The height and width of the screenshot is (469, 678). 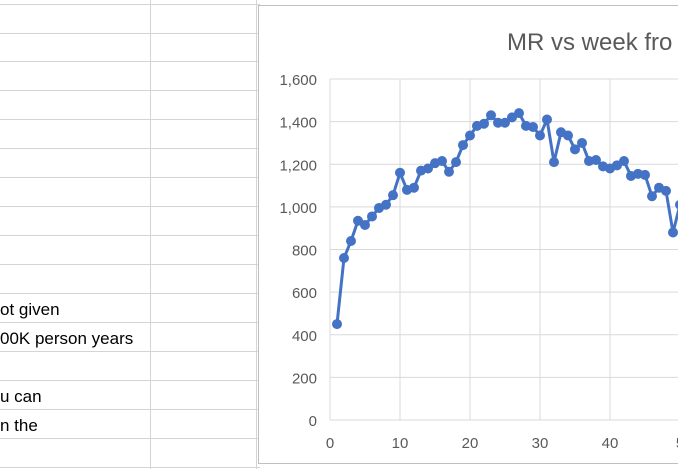 What do you see at coordinates (610, 443) in the screenshot?
I see `x-tick-label: 40` at bounding box center [610, 443].